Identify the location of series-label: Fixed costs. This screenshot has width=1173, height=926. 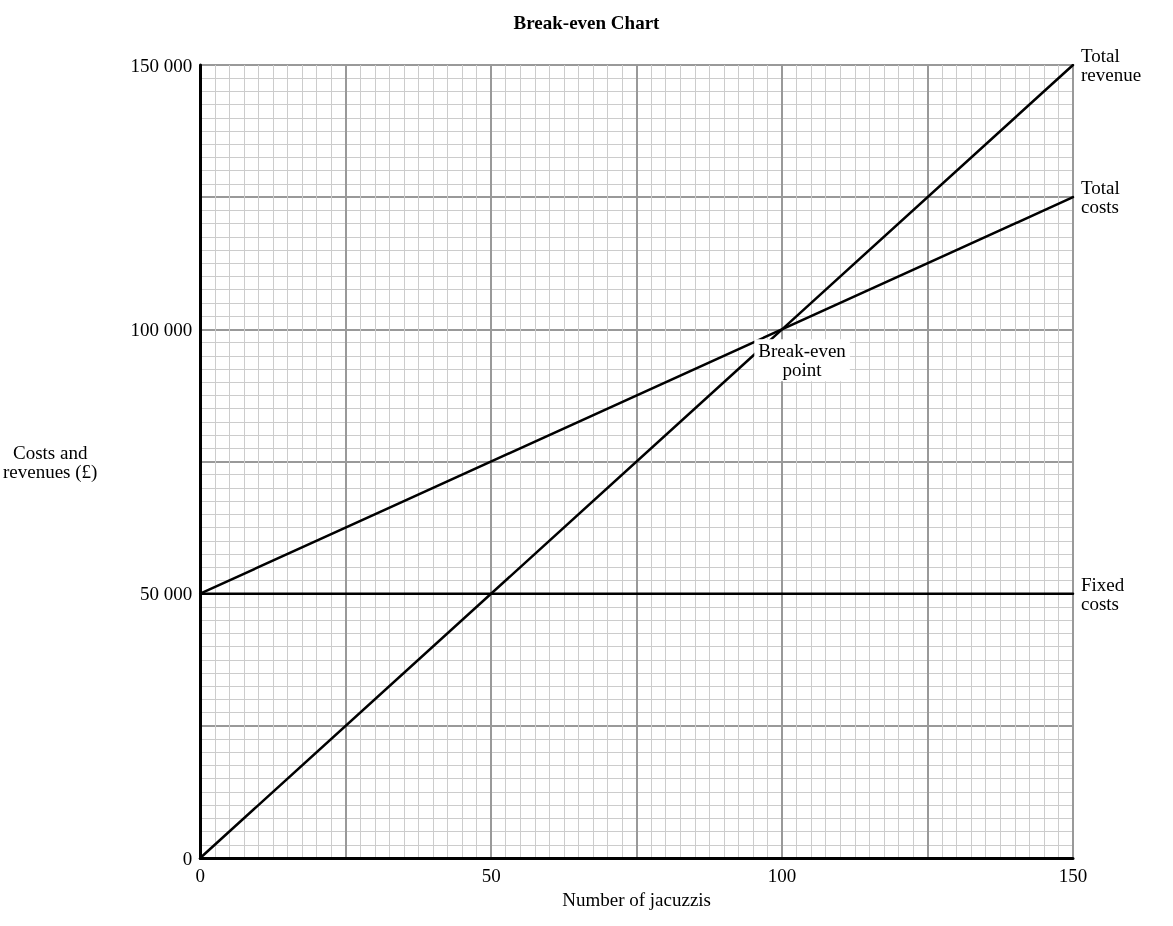
(1103, 593).